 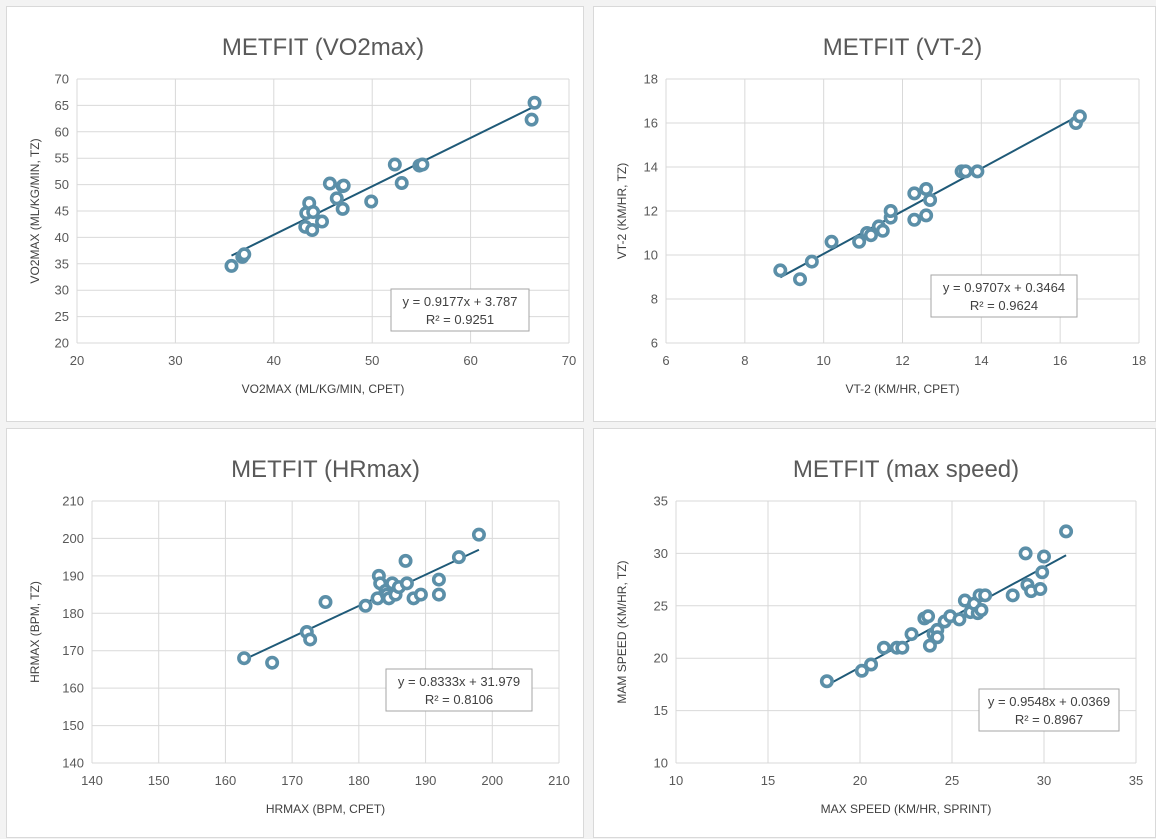 I want to click on max-speed-x-axis-label: MAX SPEED (KM/HR, SPRINT), so click(x=906, y=809).